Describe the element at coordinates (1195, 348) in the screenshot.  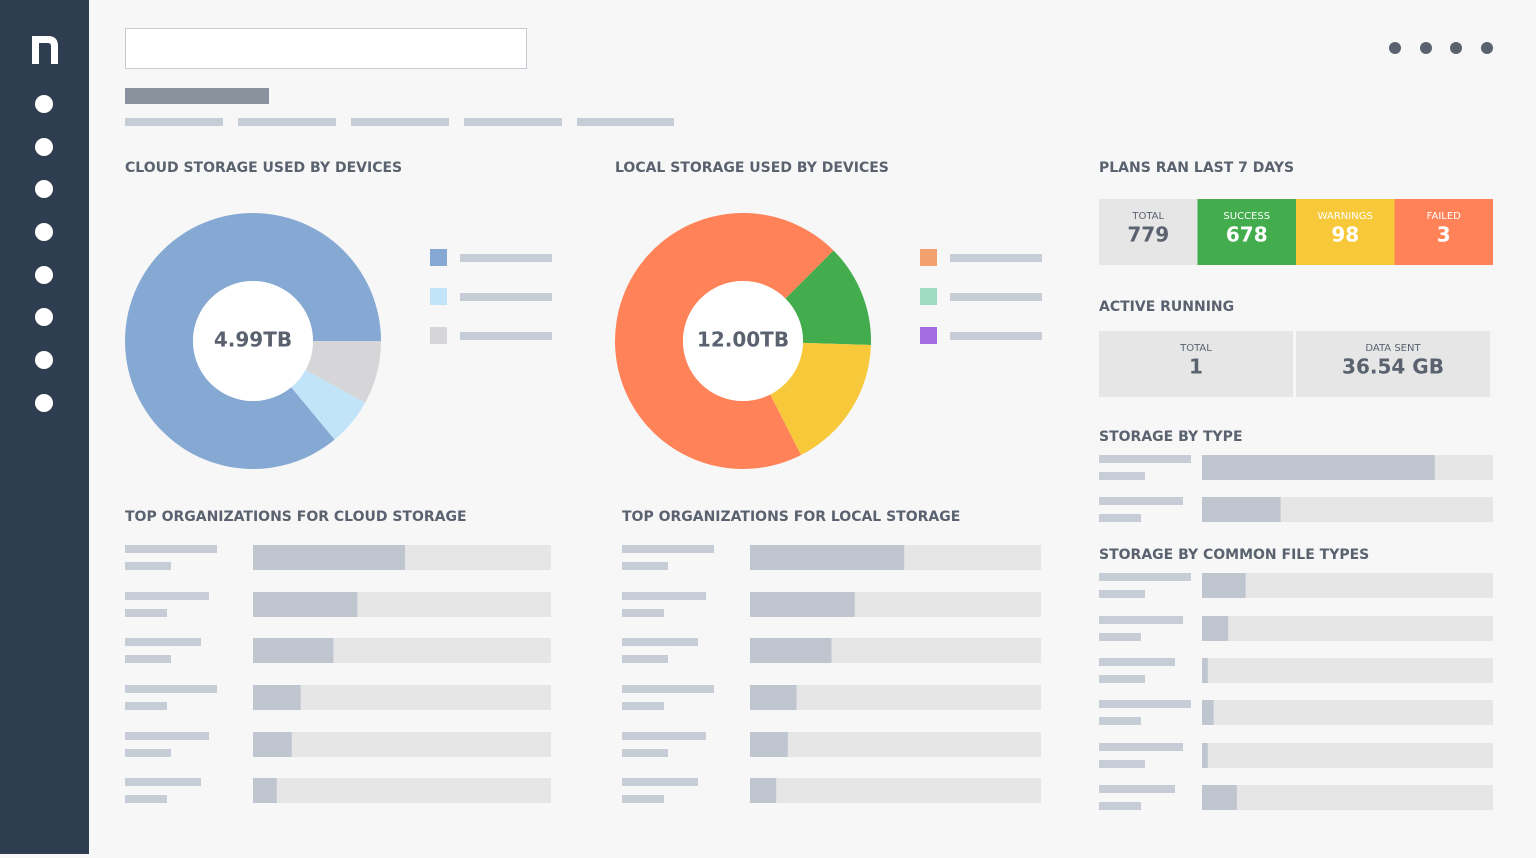
I see `stat-label: TOTAL` at that location.